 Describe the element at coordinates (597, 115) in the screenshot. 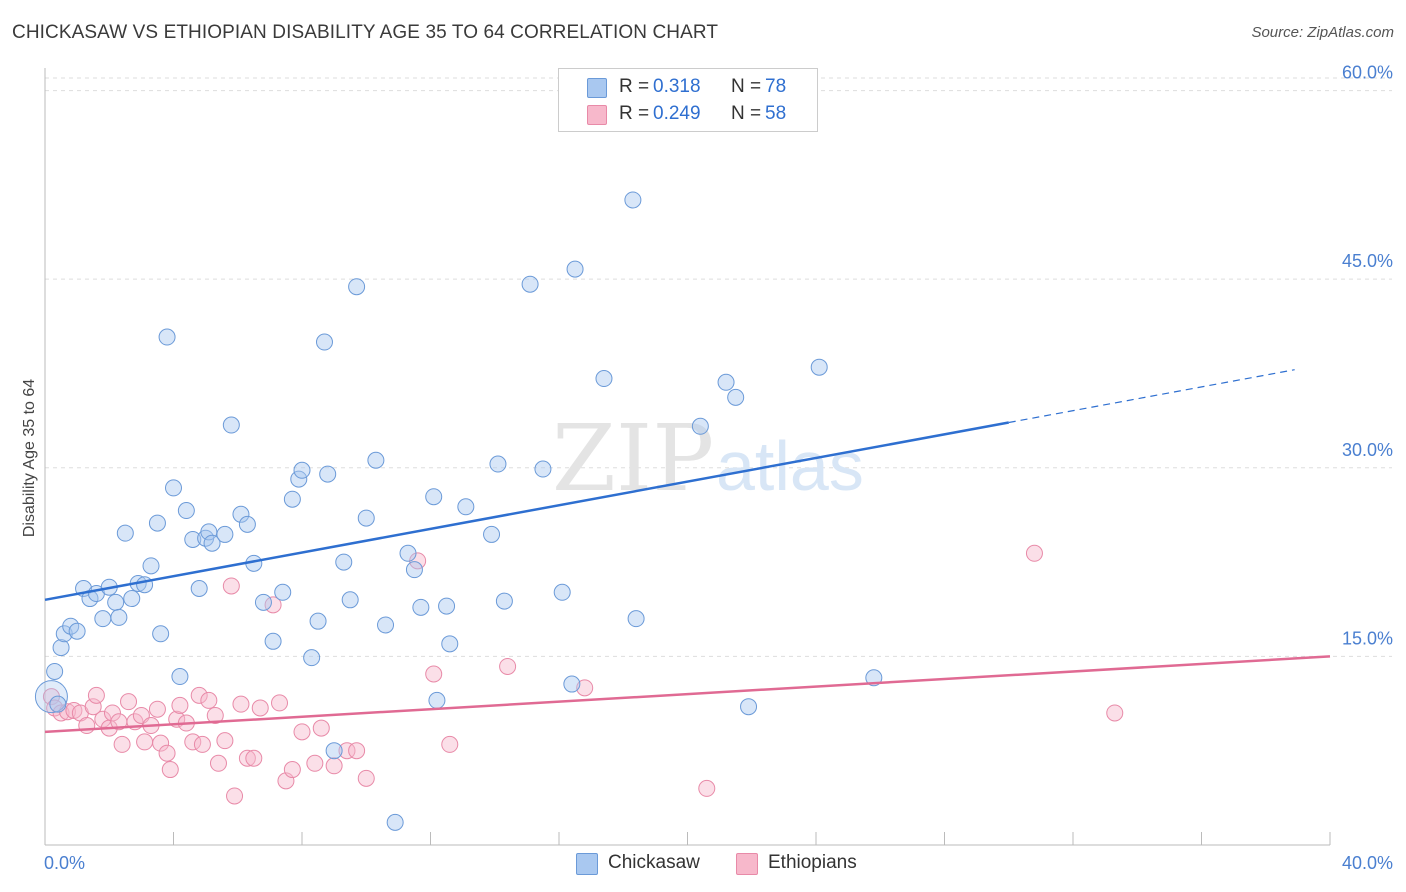

I see `ethiopians-swatch` at that location.